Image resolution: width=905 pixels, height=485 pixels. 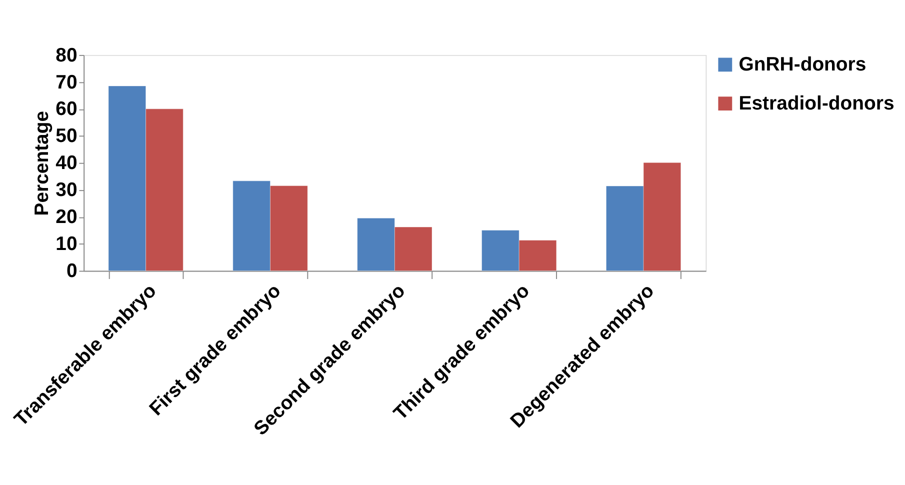 What do you see at coordinates (802, 65) in the screenshot?
I see `legend-label: GnRH-donors` at bounding box center [802, 65].